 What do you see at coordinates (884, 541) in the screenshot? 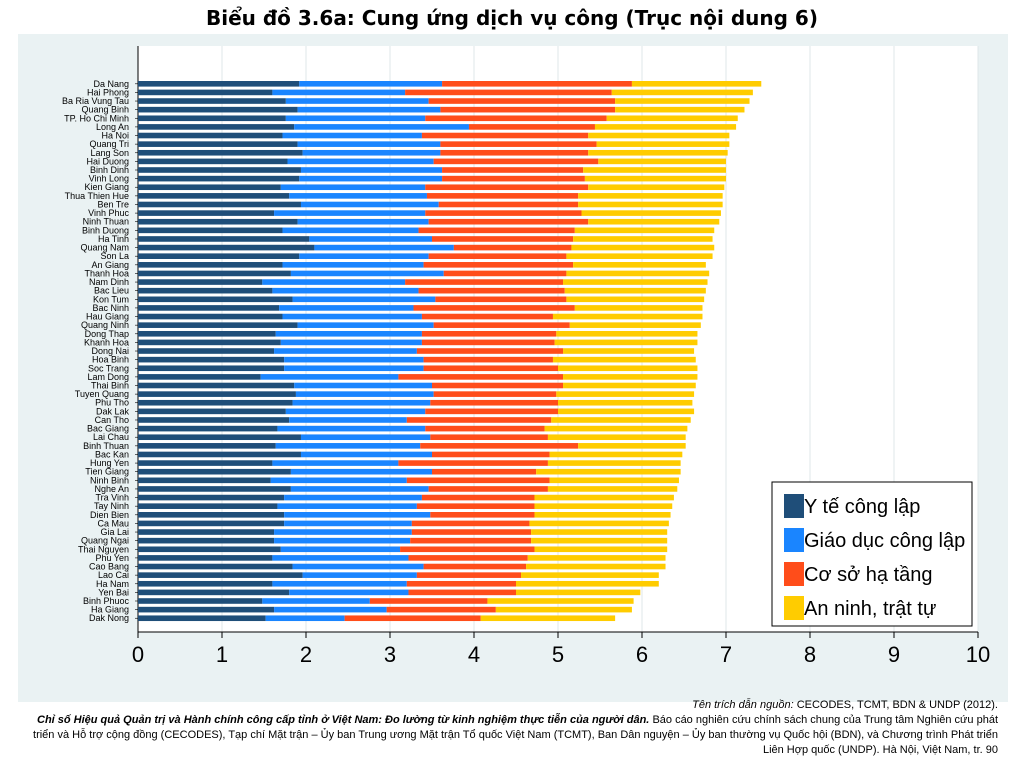
I see `legend-label: Giáo dục công lập` at bounding box center [884, 541].